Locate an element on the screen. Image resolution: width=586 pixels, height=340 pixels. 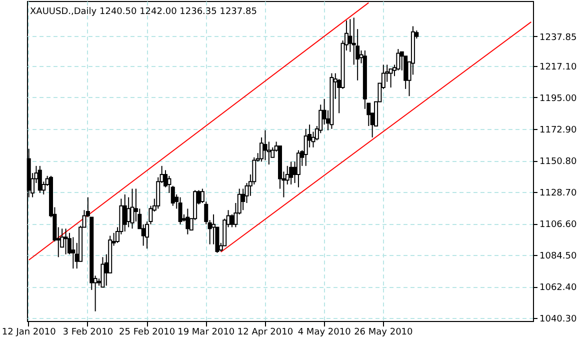
y-tick-label: 1217.10 is located at coordinates (558, 67).